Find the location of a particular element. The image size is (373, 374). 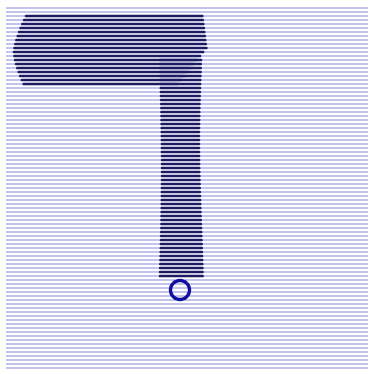

ring-icon is located at coordinates (180, 290).